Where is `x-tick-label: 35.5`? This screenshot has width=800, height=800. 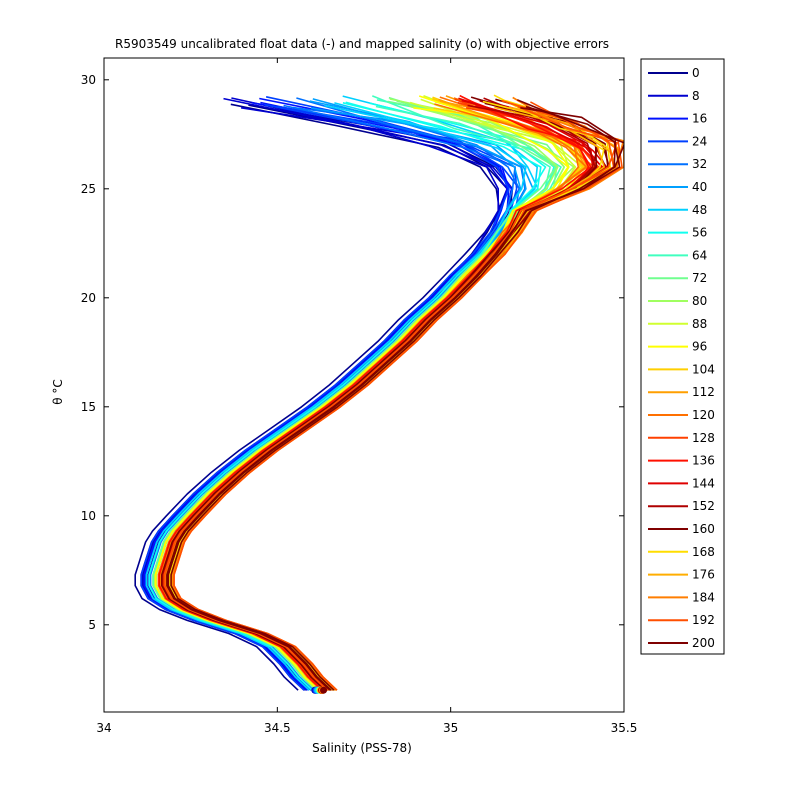
x-tick-label: 35.5 is located at coordinates (624, 728).